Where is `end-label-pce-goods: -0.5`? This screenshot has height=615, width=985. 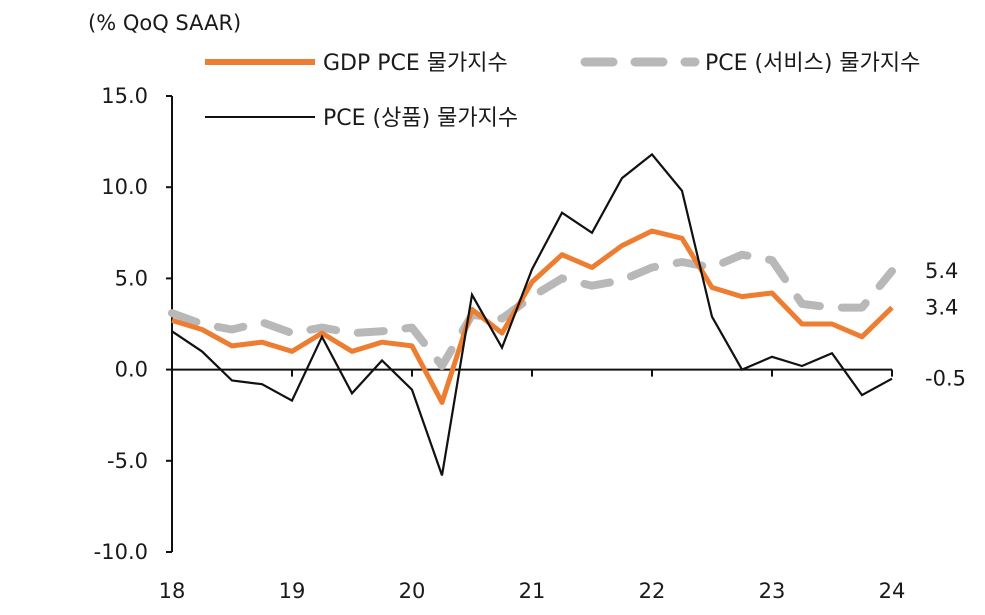 end-label-pce-goods: -0.5 is located at coordinates (945, 379).